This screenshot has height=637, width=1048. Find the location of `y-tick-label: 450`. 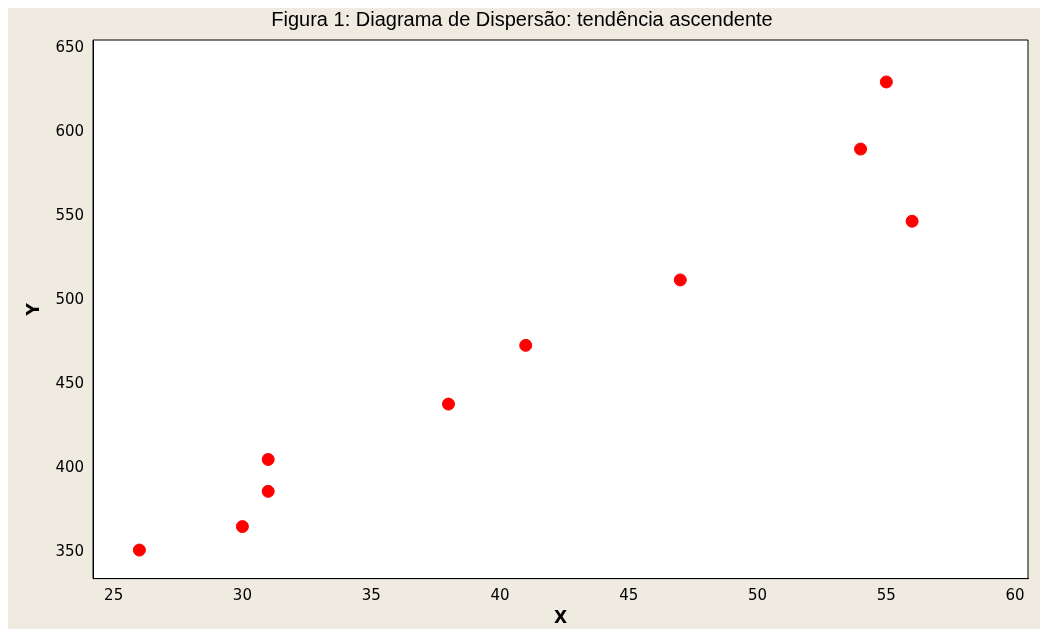

y-tick-label: 450 is located at coordinates (70, 382).